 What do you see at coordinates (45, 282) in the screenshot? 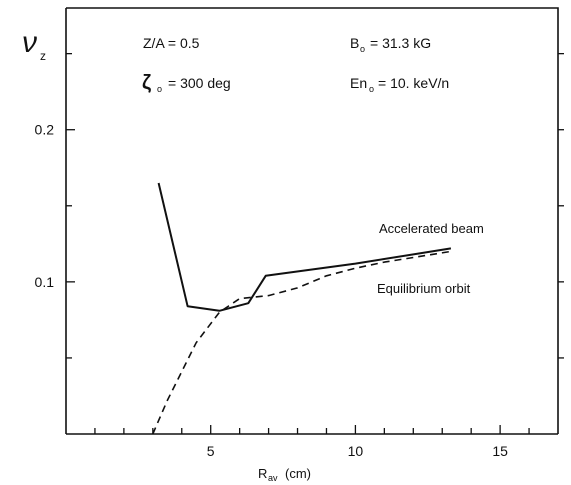
I see `y-tick-label: 0.1` at bounding box center [45, 282].